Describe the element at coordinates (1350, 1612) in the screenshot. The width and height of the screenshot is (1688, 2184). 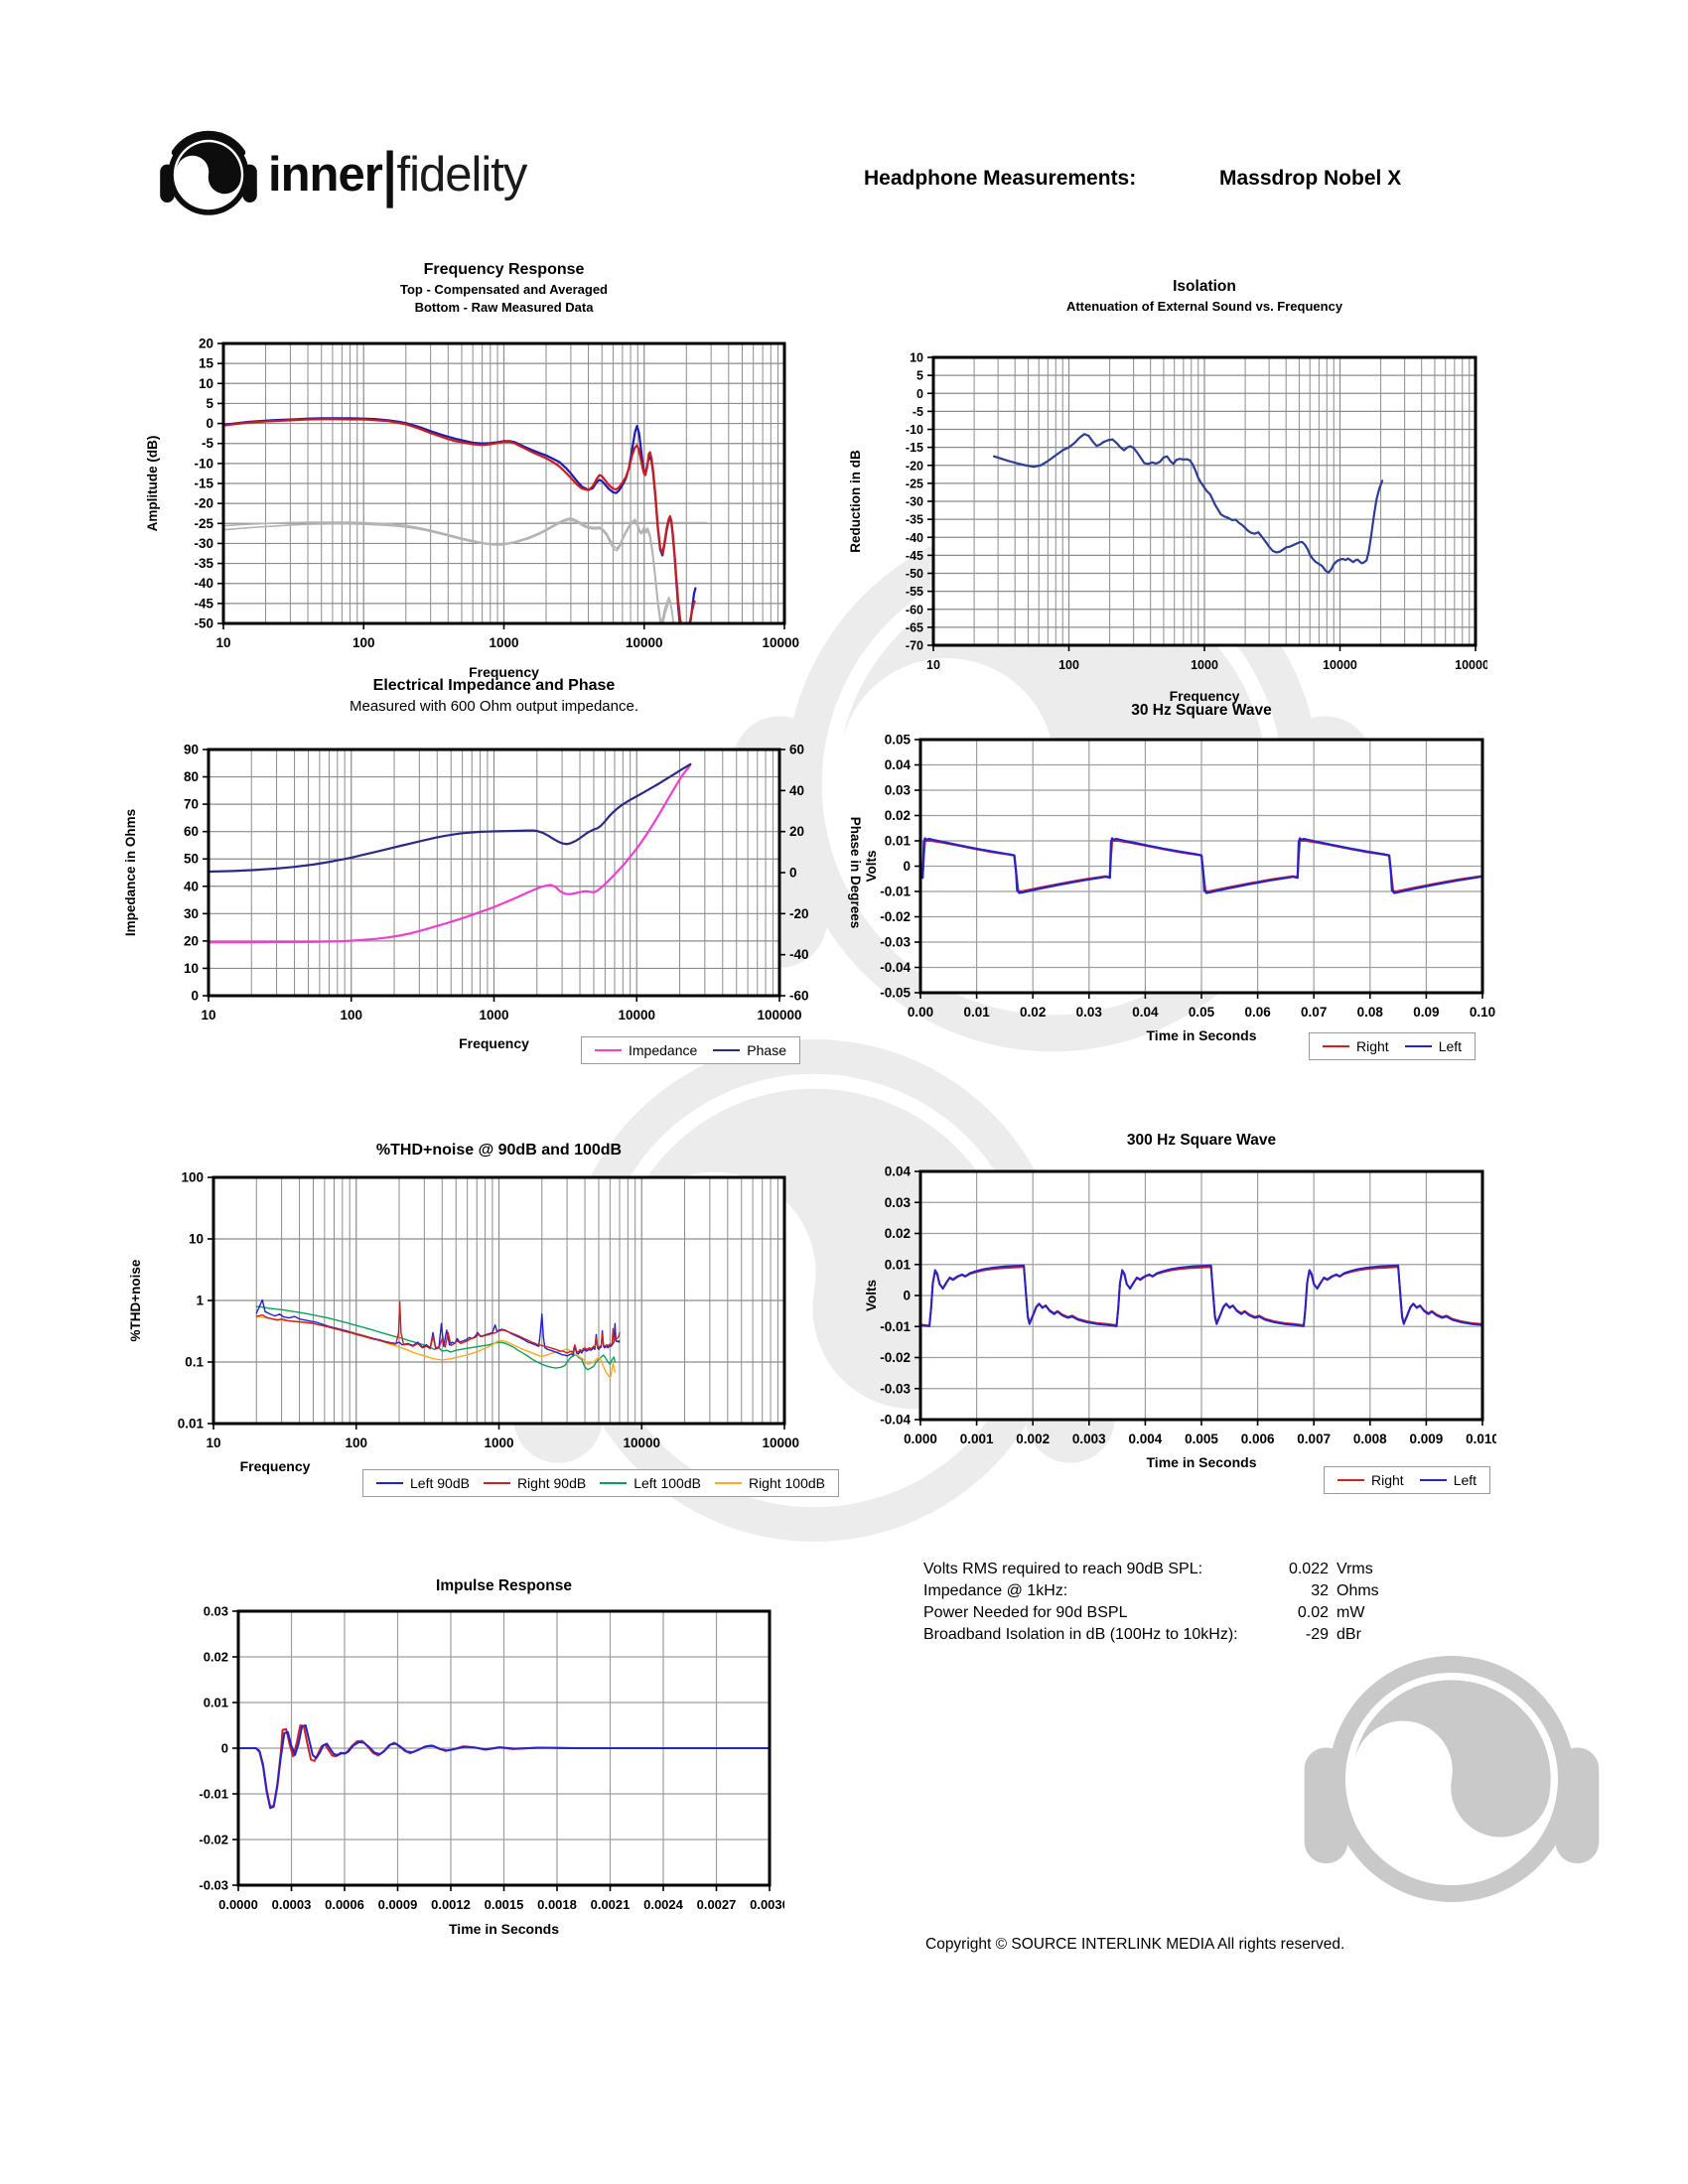
I see `stat-unit: mW` at that location.